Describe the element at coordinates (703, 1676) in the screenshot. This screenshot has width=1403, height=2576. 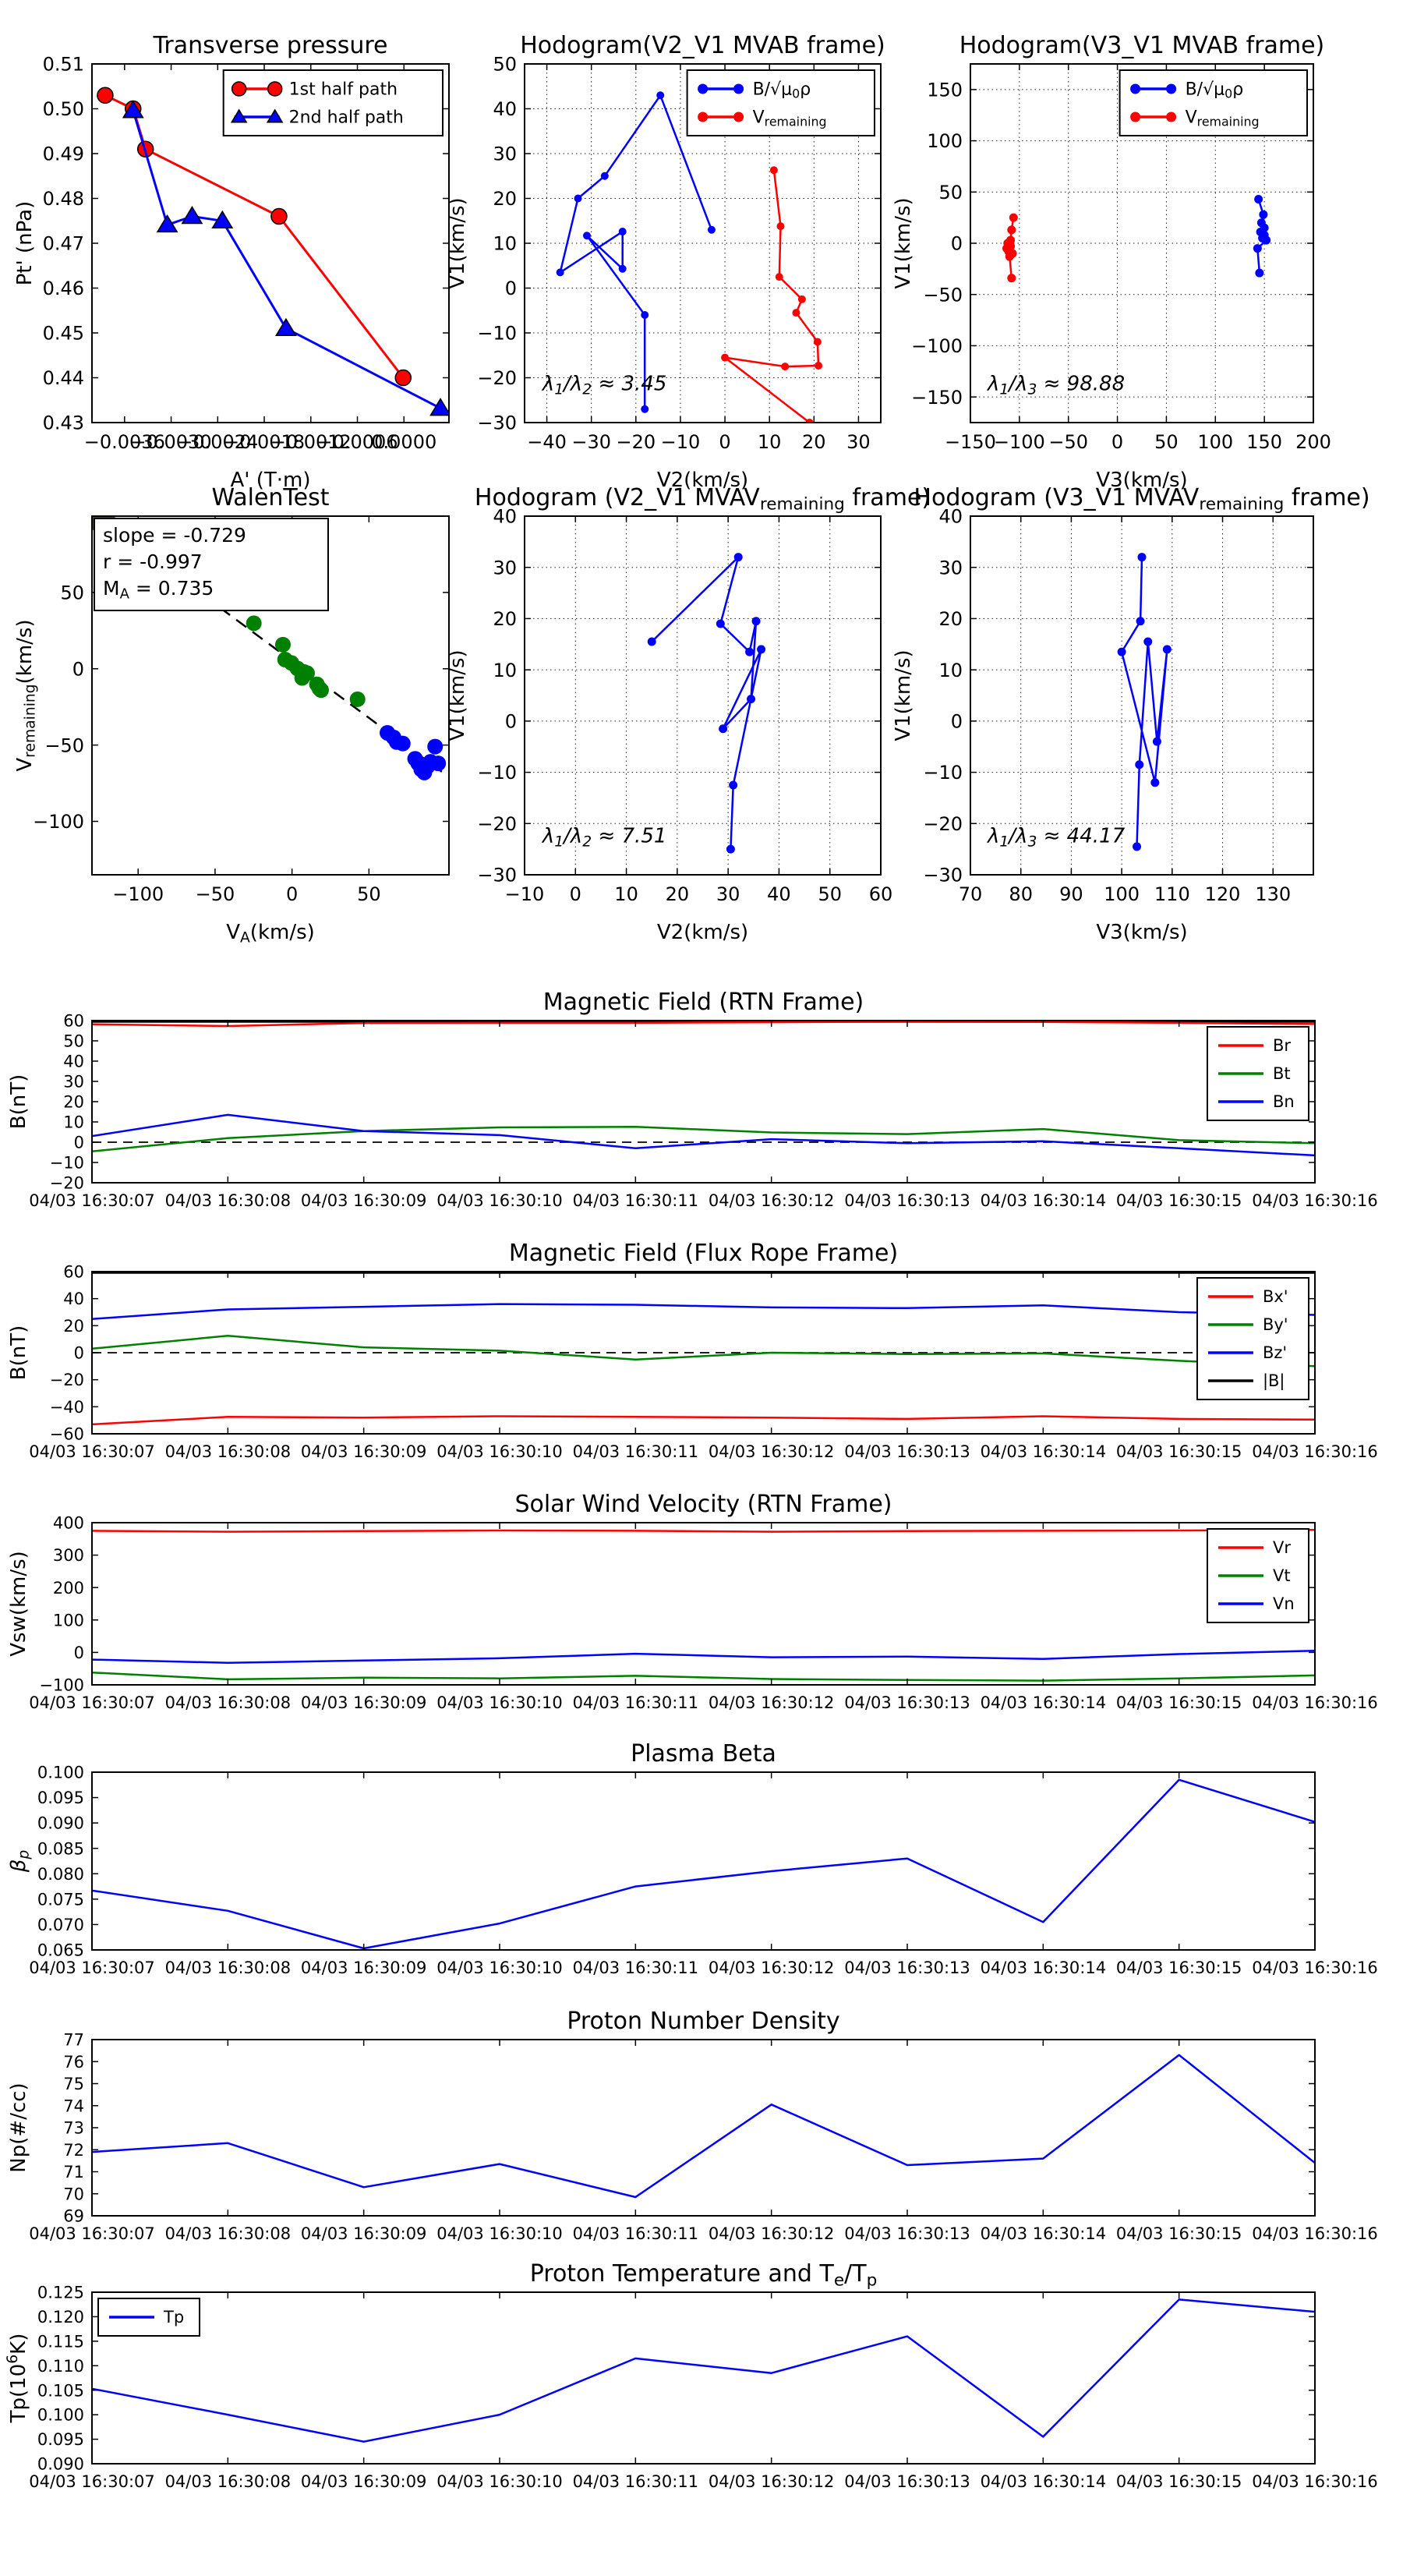
I see `series-vt` at that location.